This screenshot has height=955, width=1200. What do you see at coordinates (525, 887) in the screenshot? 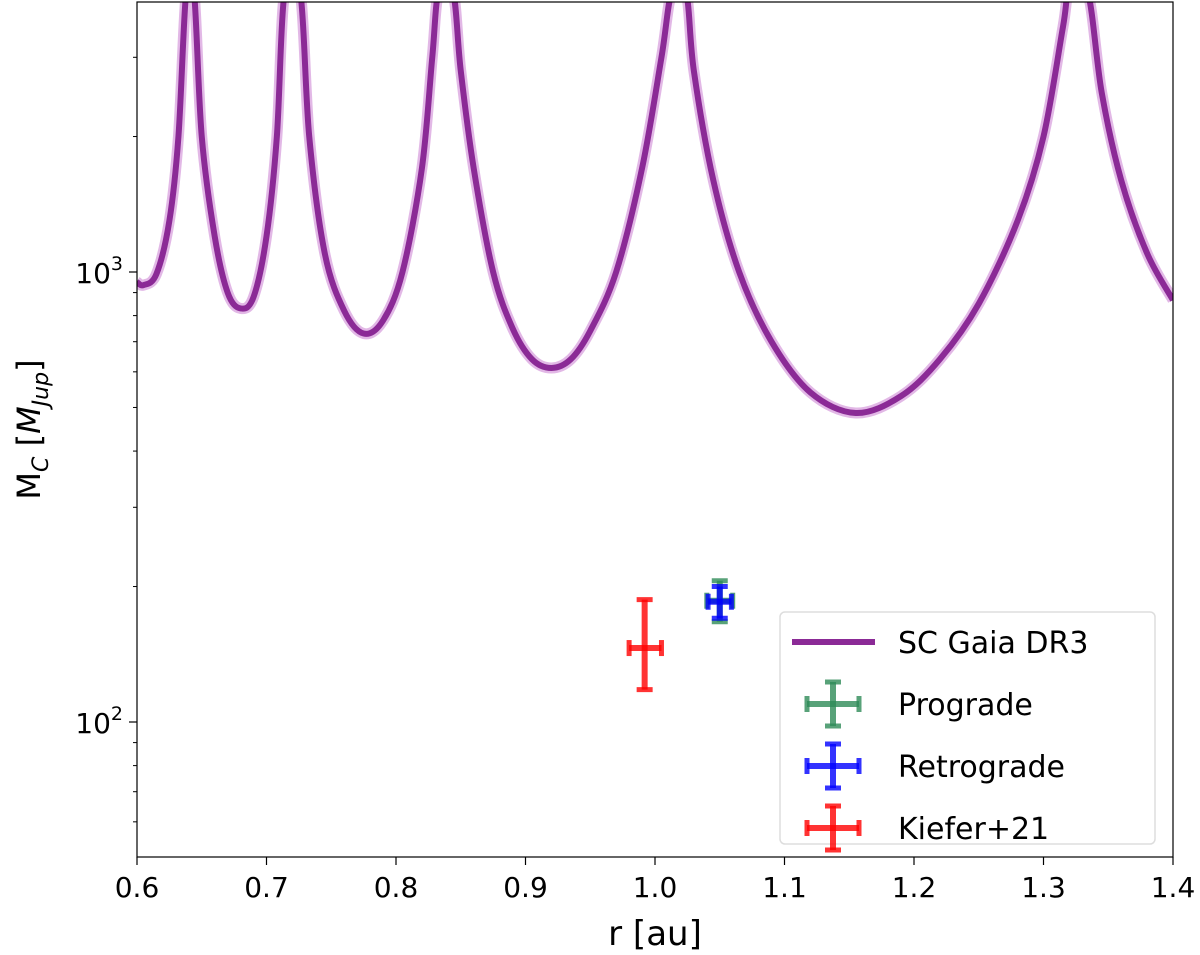
I see `x-tick-label: 0.9` at bounding box center [525, 887].